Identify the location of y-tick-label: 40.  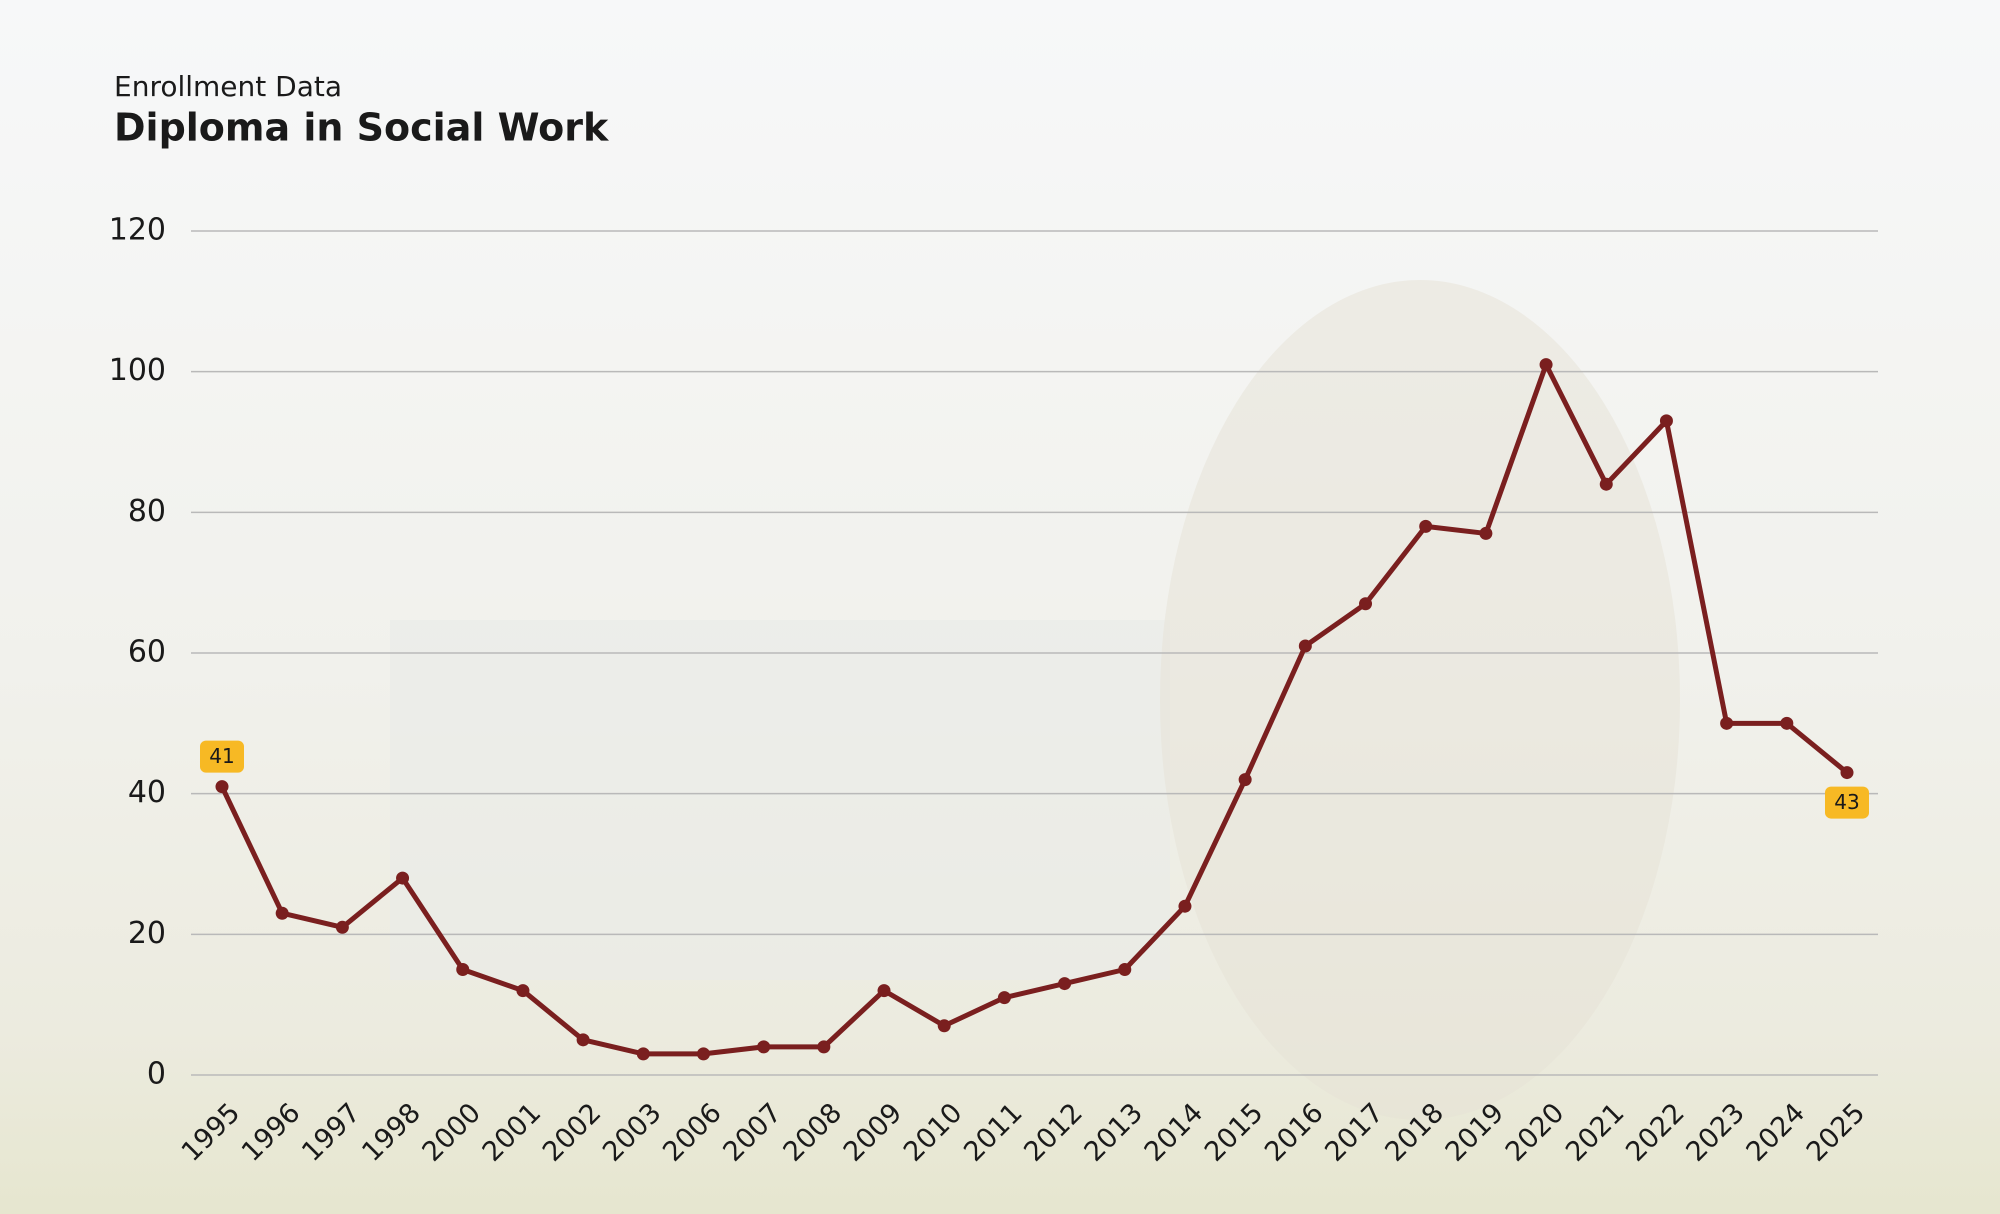
(147, 792).